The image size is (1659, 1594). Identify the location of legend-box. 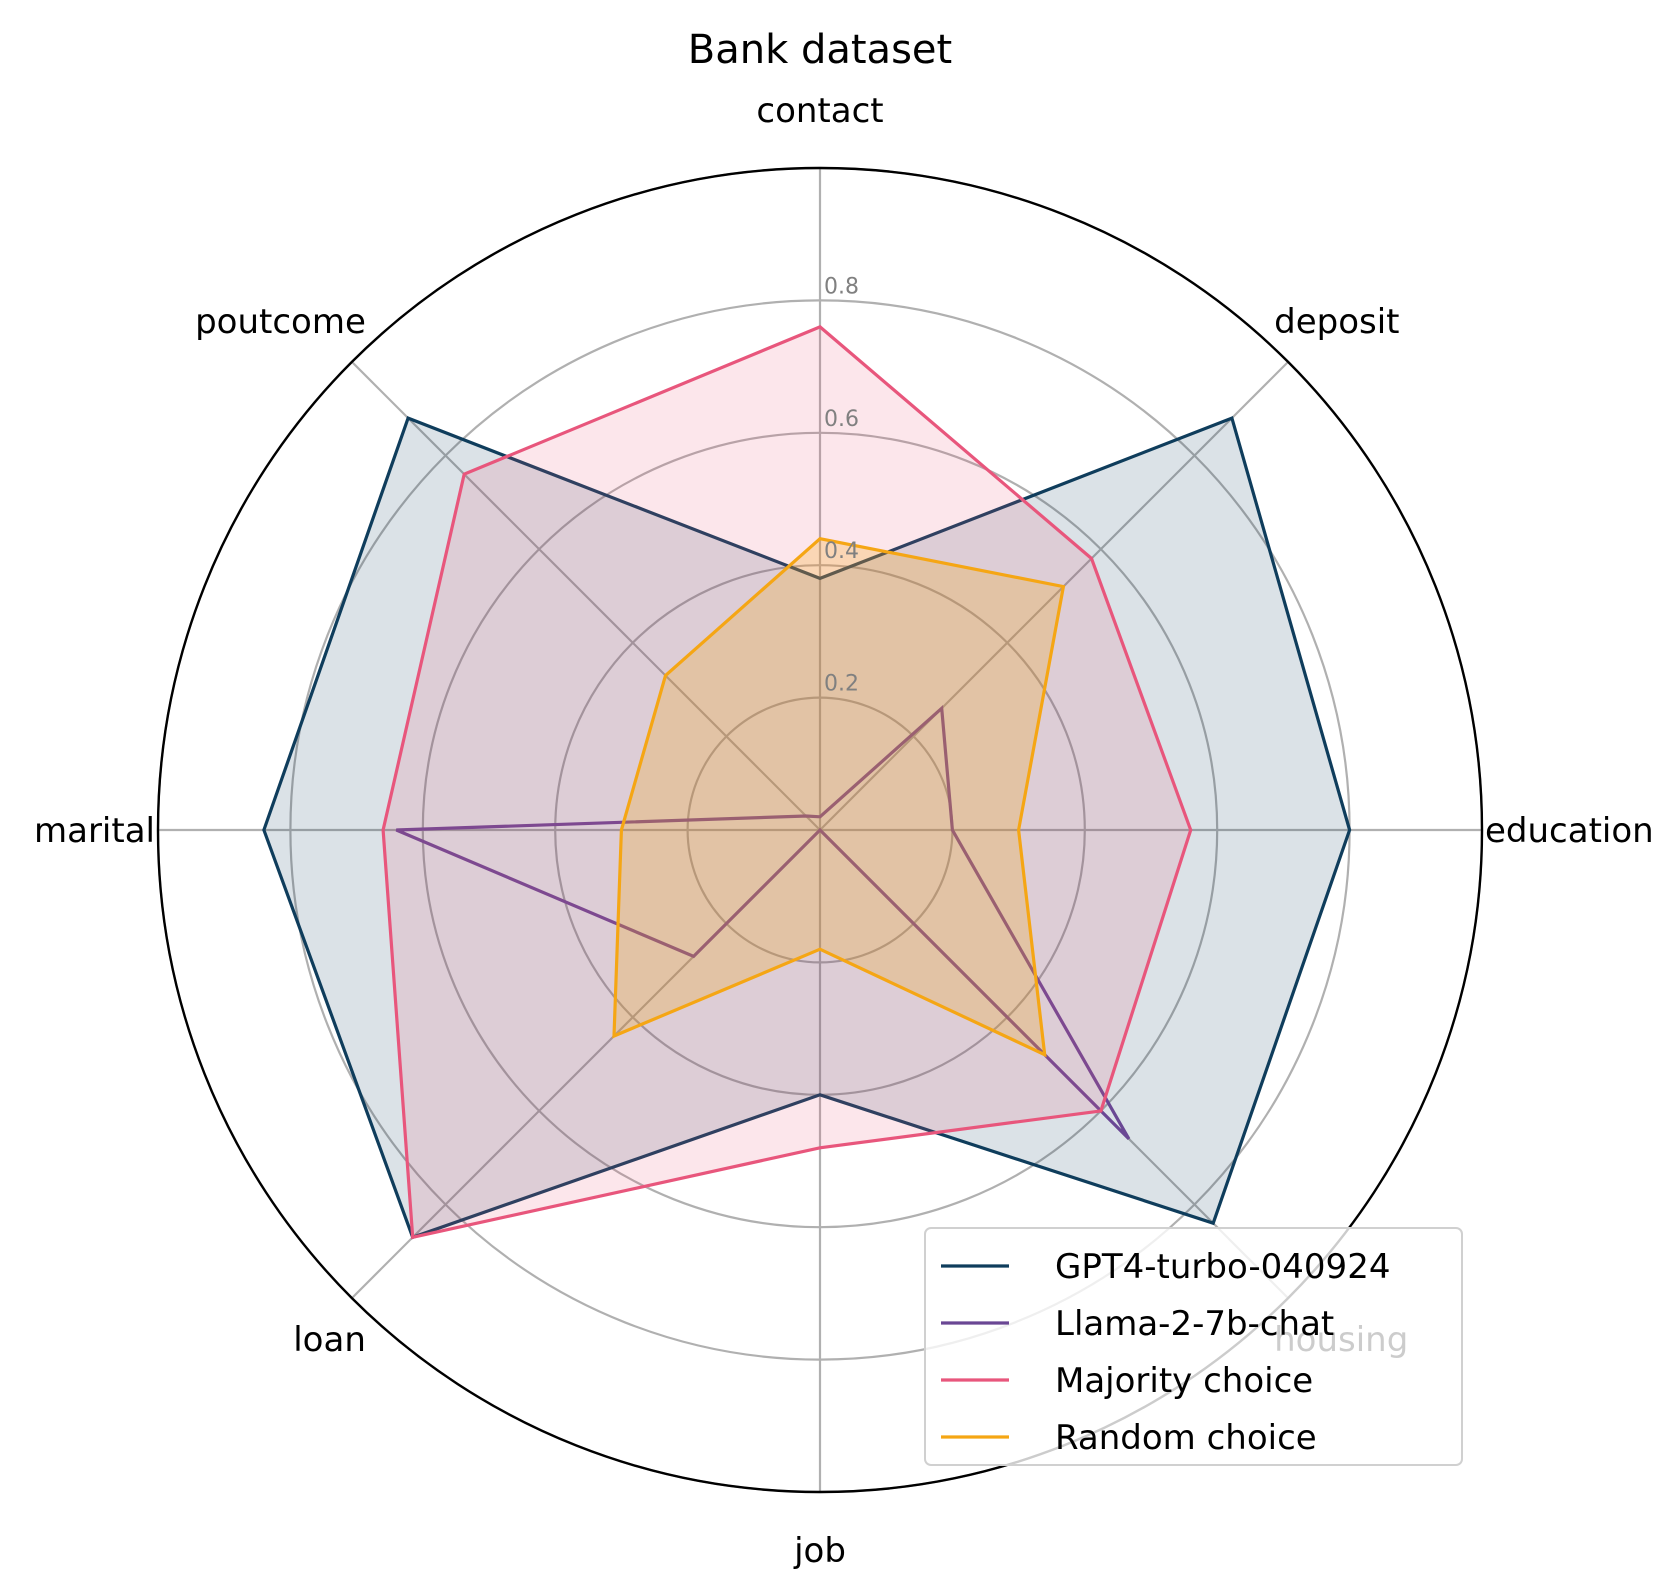
(1193, 1346).